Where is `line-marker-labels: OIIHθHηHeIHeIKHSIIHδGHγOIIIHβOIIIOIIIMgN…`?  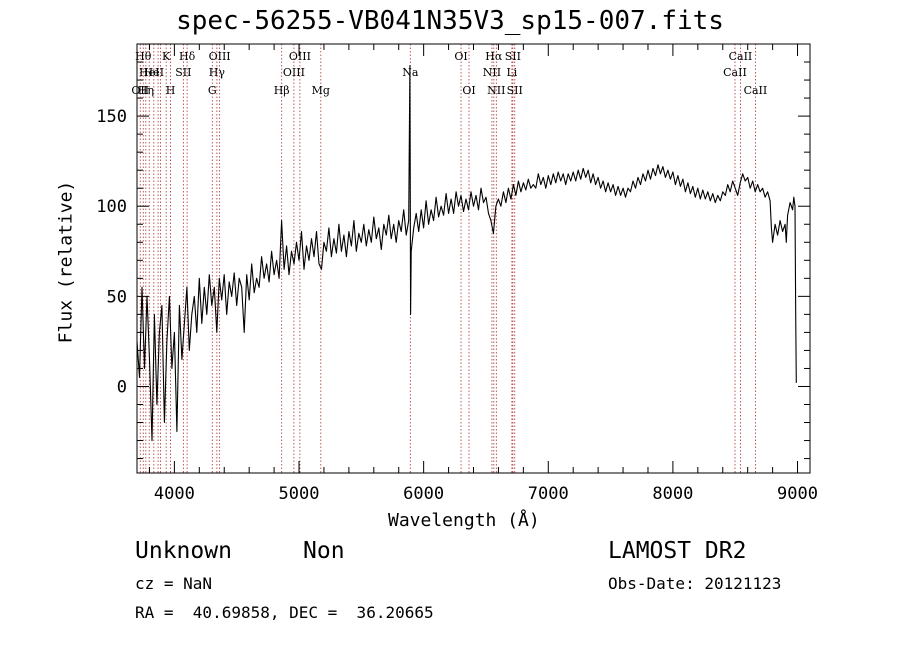
line-marker-labels: OIIHθHηHeIHeIKHSIIHδGHγOIIIHβOIIIOIIIMgN… is located at coordinates (449, 73).